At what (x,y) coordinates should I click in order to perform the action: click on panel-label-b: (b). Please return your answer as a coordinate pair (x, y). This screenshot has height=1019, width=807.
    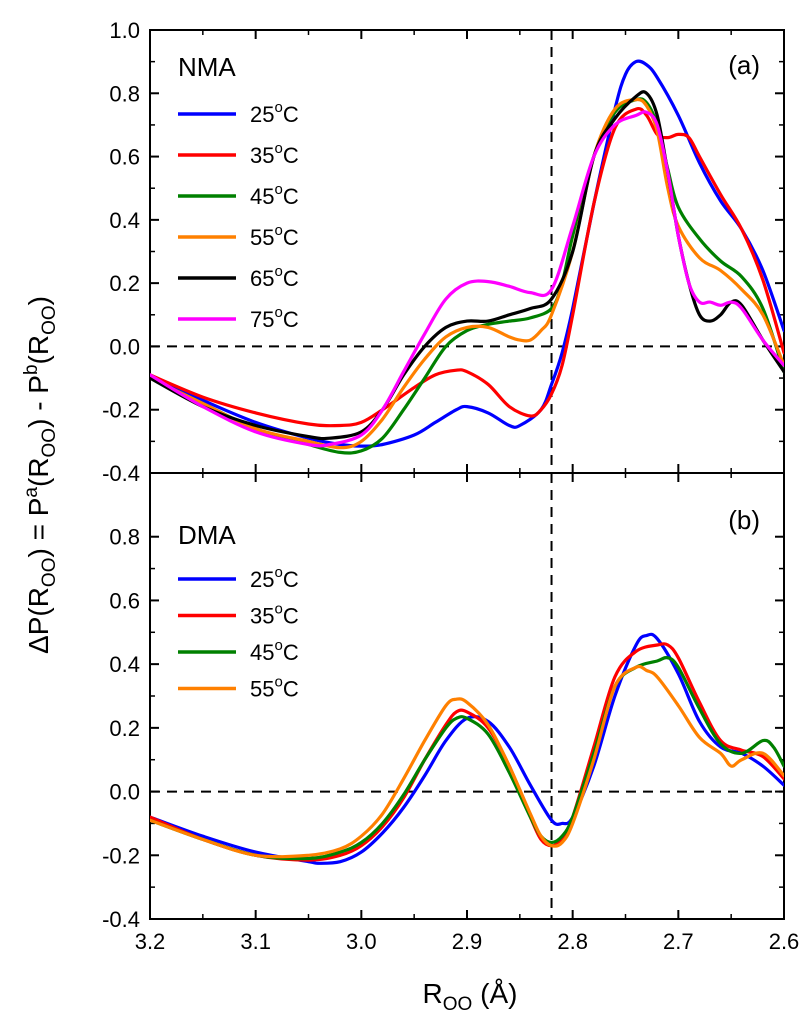
    Looking at the image, I should click on (744, 520).